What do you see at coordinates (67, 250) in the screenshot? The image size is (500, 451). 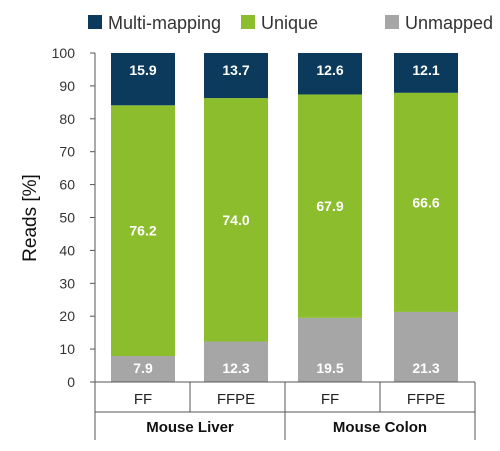 I see `y-tick-label: 40` at bounding box center [67, 250].